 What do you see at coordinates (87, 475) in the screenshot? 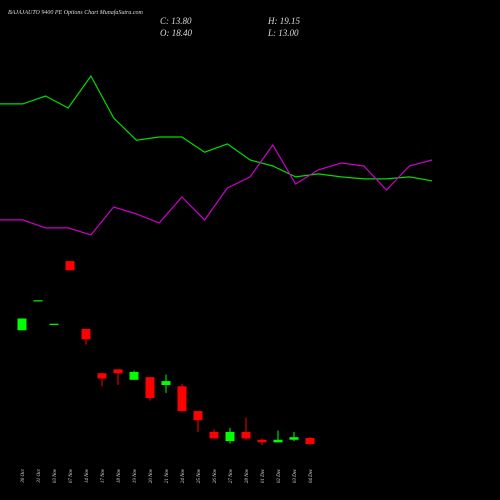
I see `x-tick-label: 14 Nov` at bounding box center [87, 475].